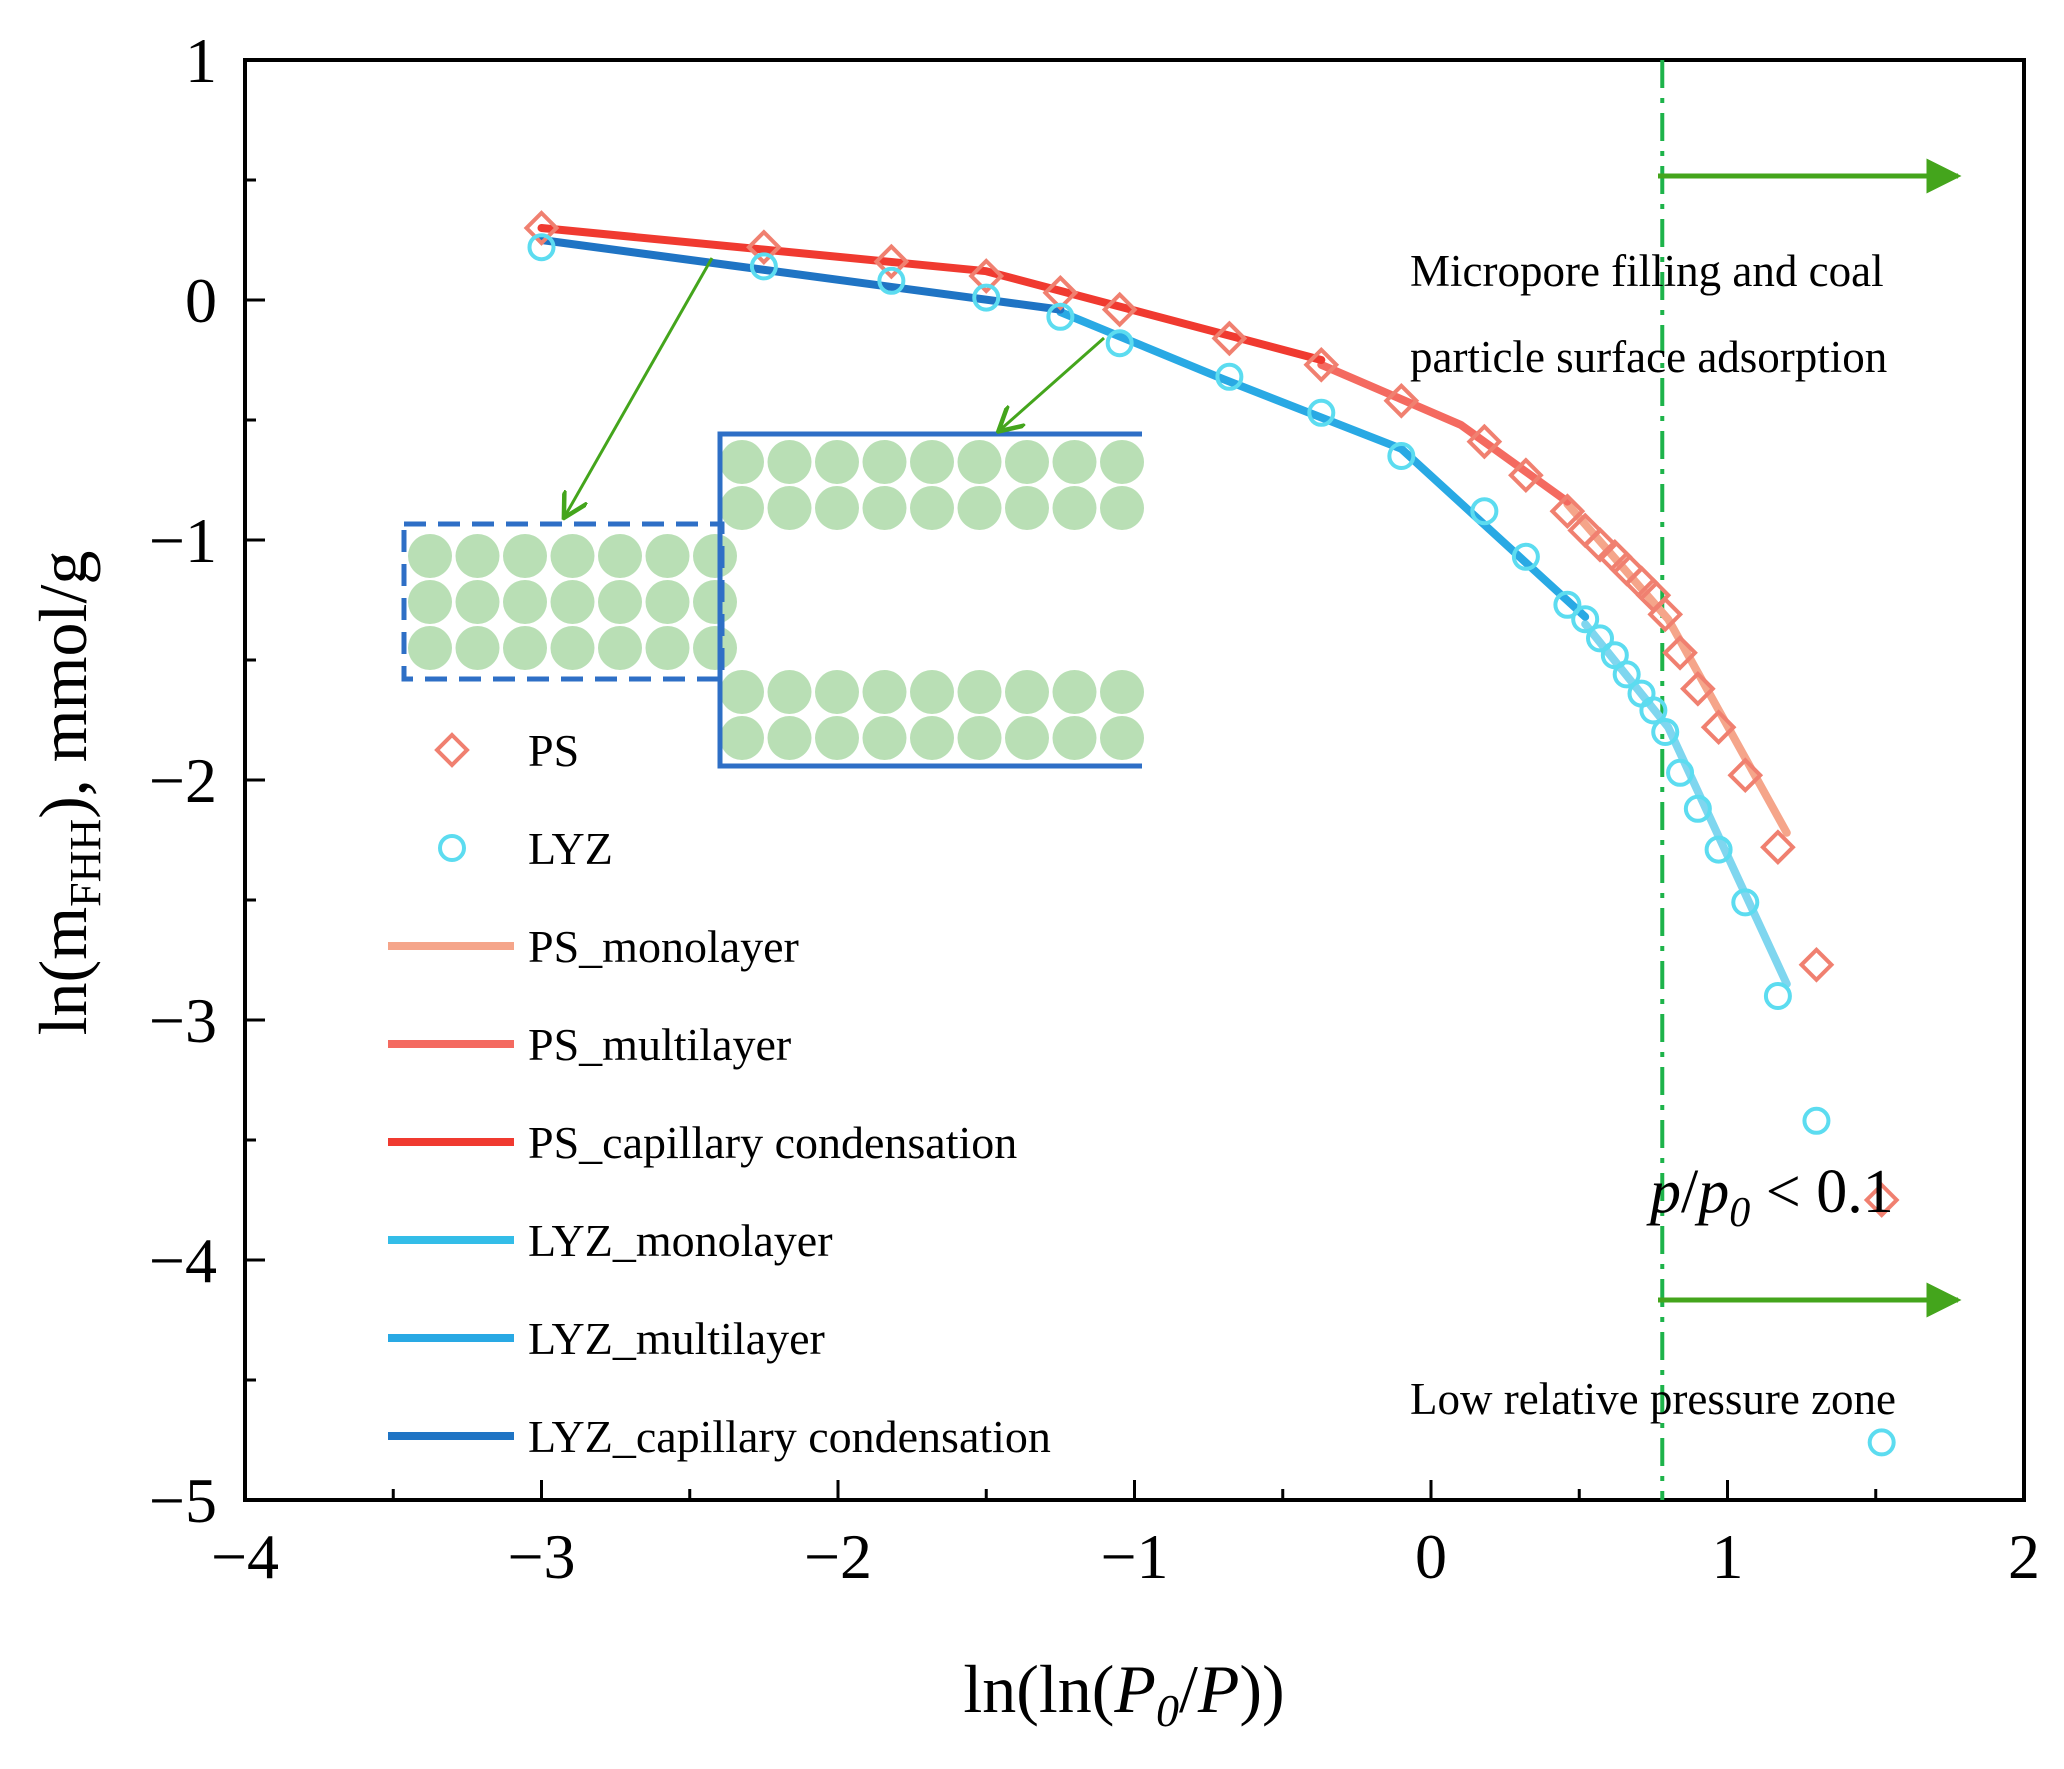 Image resolution: width=2064 pixels, height=1769 pixels. I want to click on y-tick-label: 1, so click(201, 60).